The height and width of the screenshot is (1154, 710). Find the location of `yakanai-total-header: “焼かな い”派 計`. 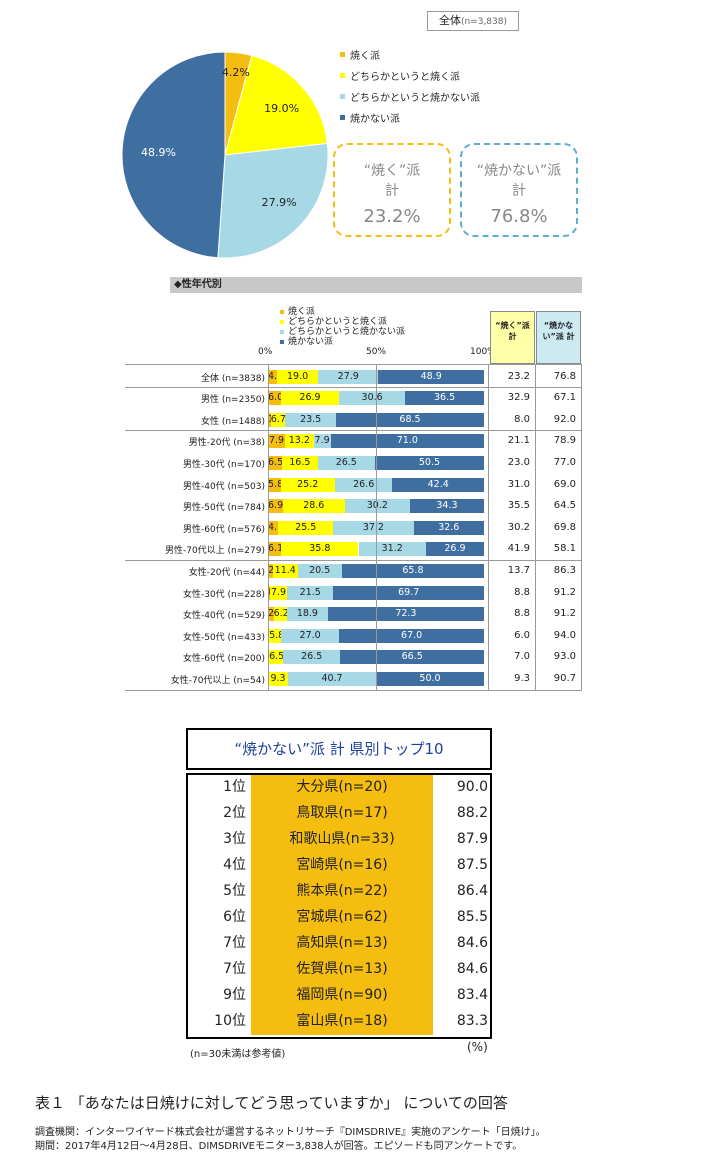

yakanai-total-header: “焼かな い”派 計 is located at coordinates (558, 337).